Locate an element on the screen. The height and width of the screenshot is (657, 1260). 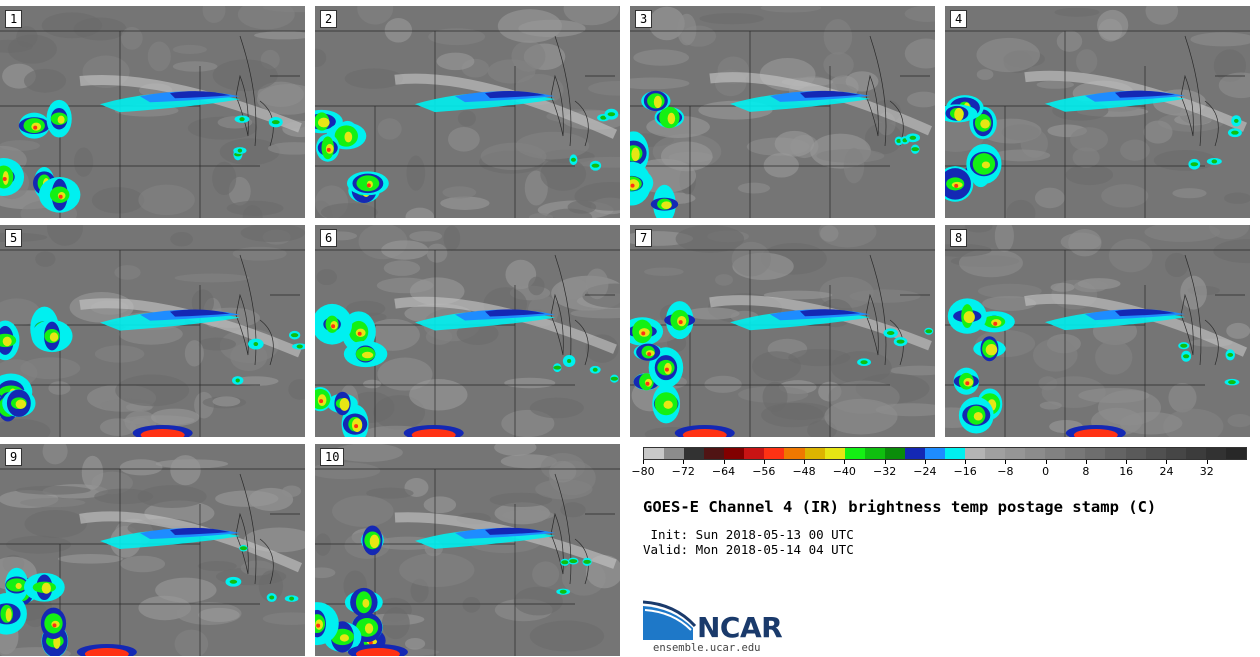
postage-stamp-panel-2: 2 is located at coordinates (467, 112).